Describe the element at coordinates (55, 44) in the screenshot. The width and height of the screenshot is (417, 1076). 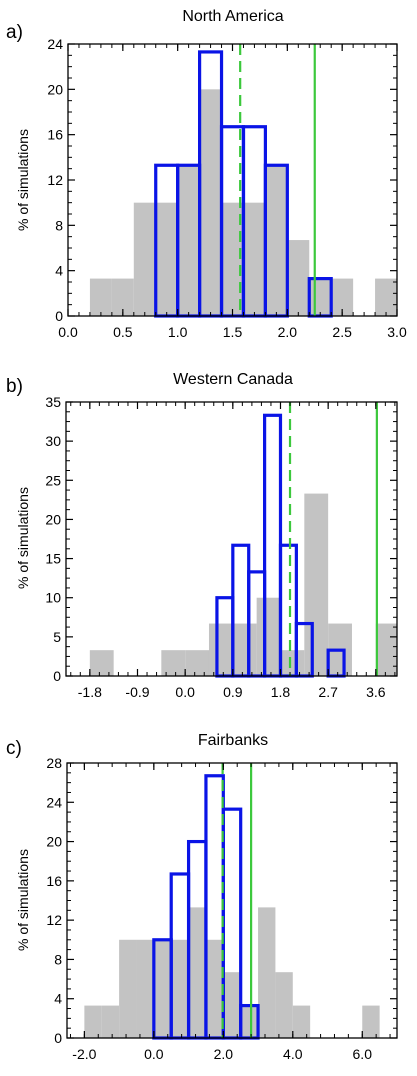
I see `panel-a-y-tick-label: 24` at that location.